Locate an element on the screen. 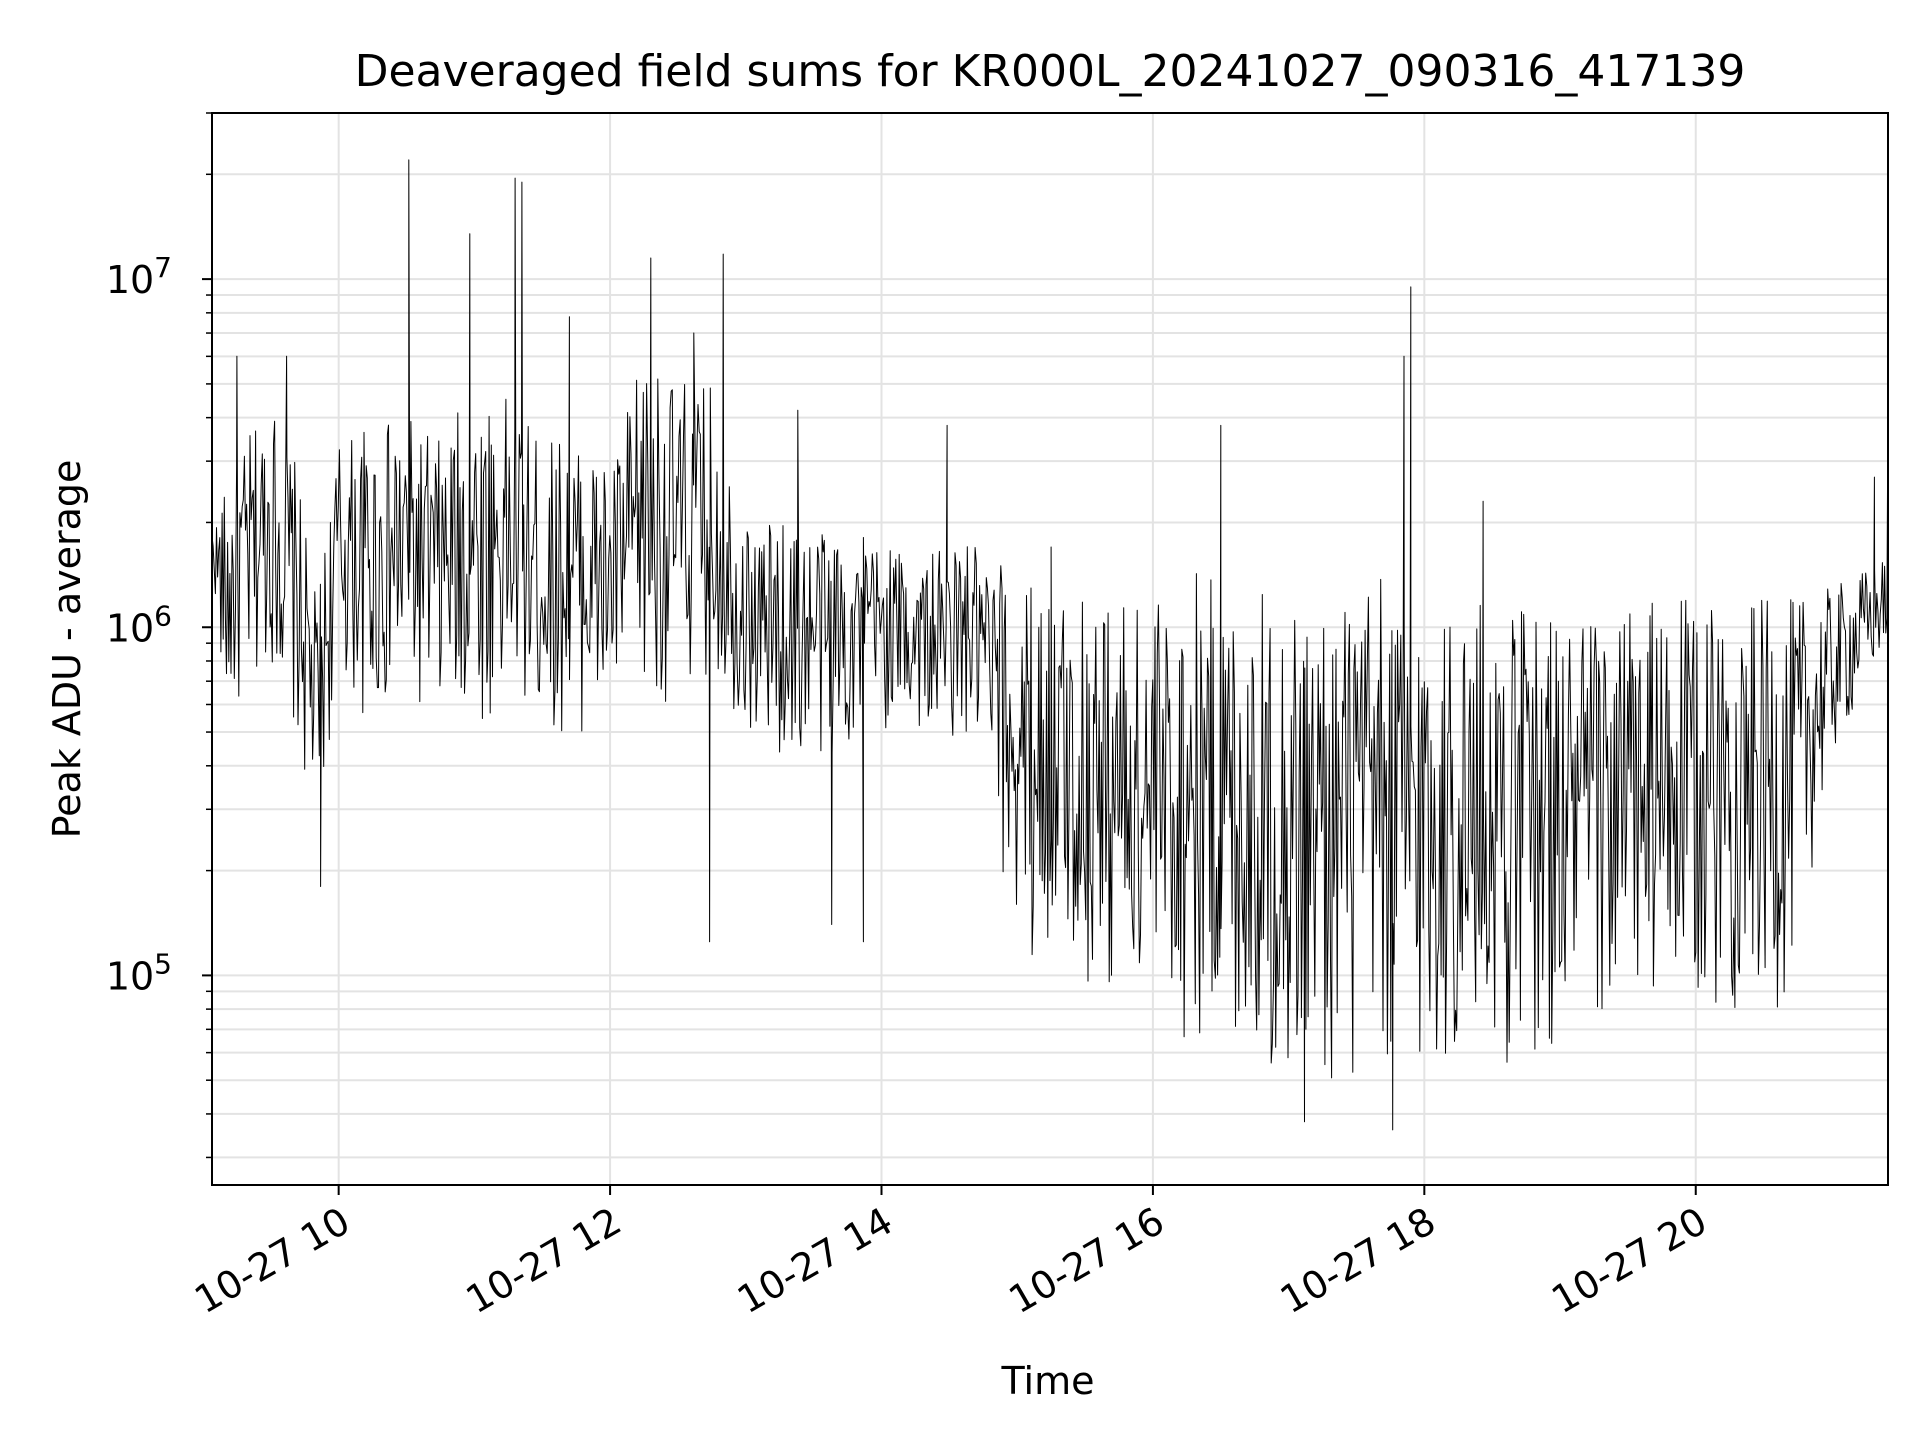 The image size is (1920, 1440). y-axis-label: Peak ADU - average is located at coordinates (67, 649).